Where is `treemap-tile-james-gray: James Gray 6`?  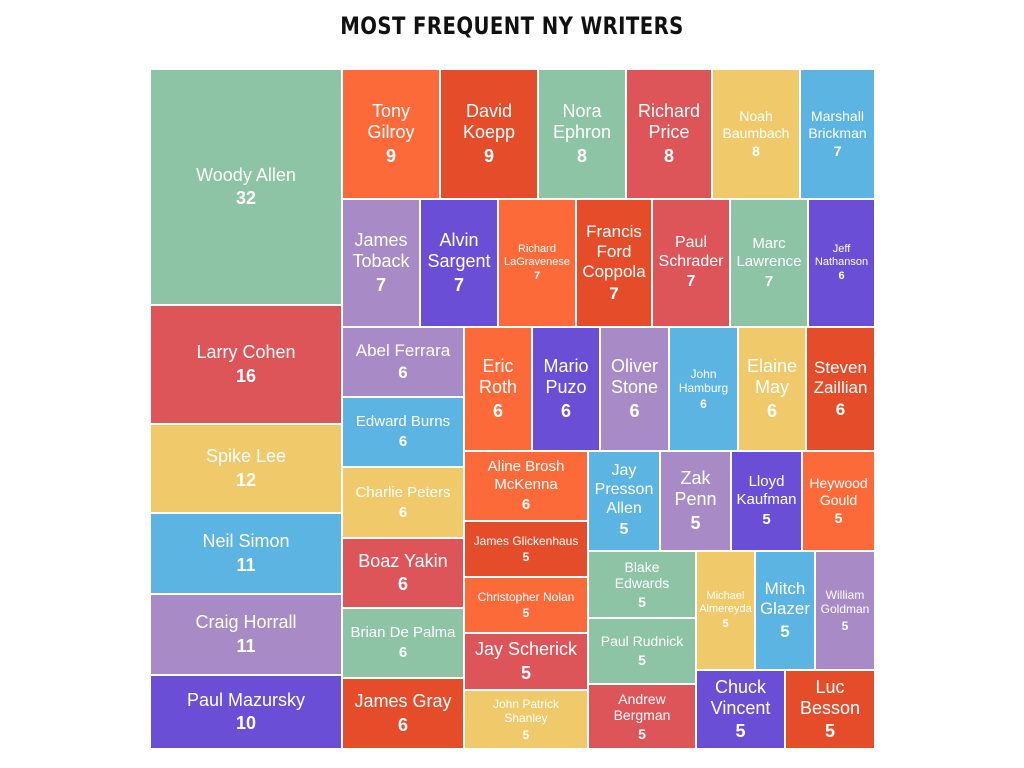
treemap-tile-james-gray: James Gray 6 is located at coordinates (403, 713).